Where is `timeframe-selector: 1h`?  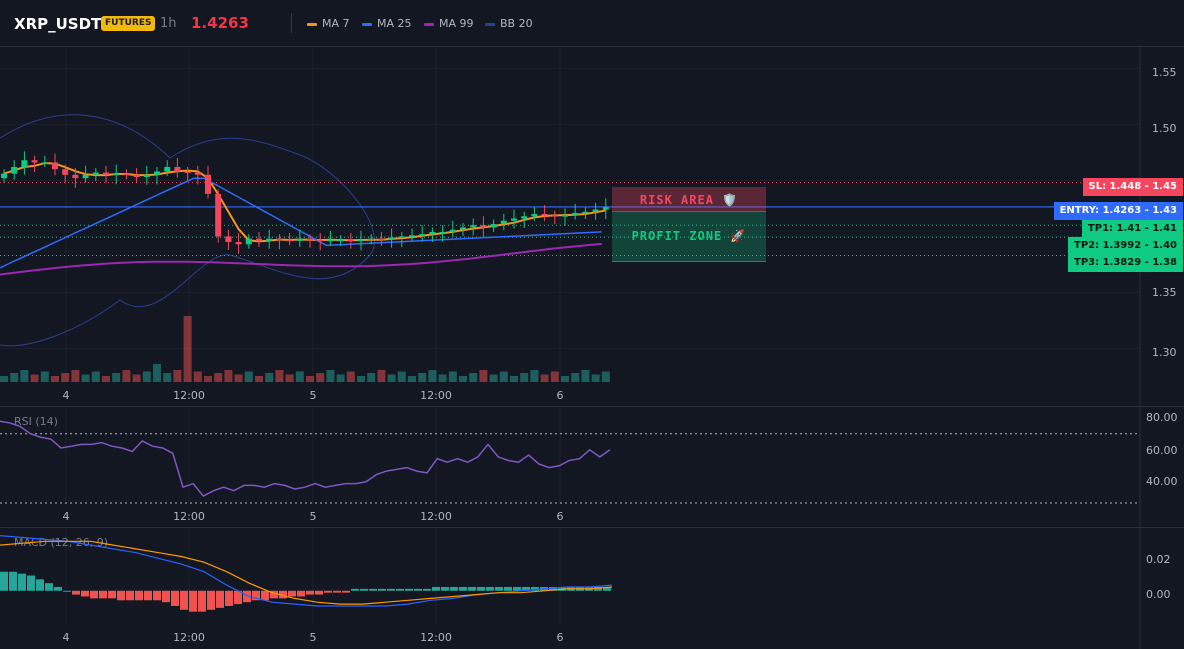
timeframe-selector: 1h is located at coordinates (168, 23).